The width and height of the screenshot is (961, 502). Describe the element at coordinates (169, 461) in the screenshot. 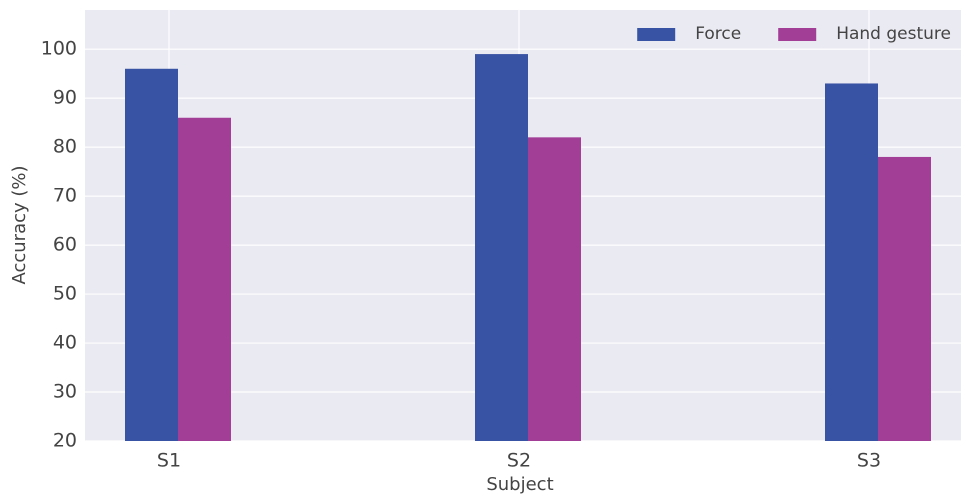

I see `x-tick-label: S1` at that location.